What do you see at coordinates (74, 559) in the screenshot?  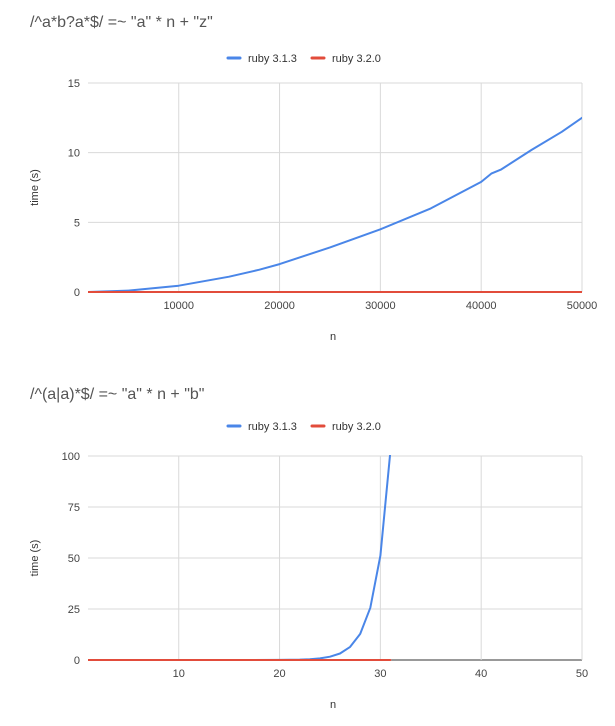 I see `y-tick-label: 50` at bounding box center [74, 559].